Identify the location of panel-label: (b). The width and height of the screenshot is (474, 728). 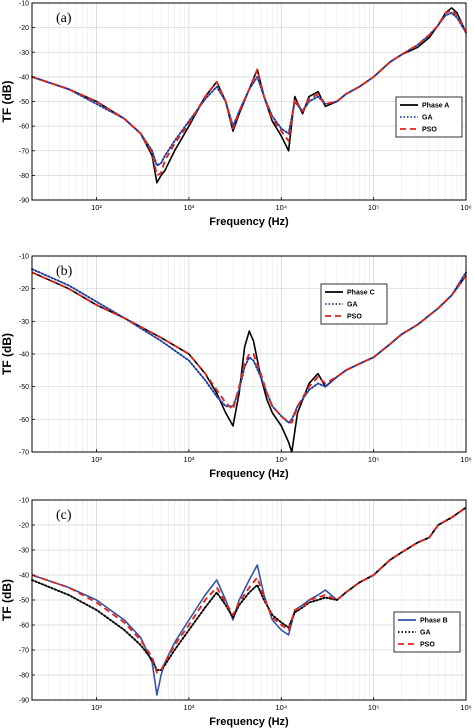
(64, 271).